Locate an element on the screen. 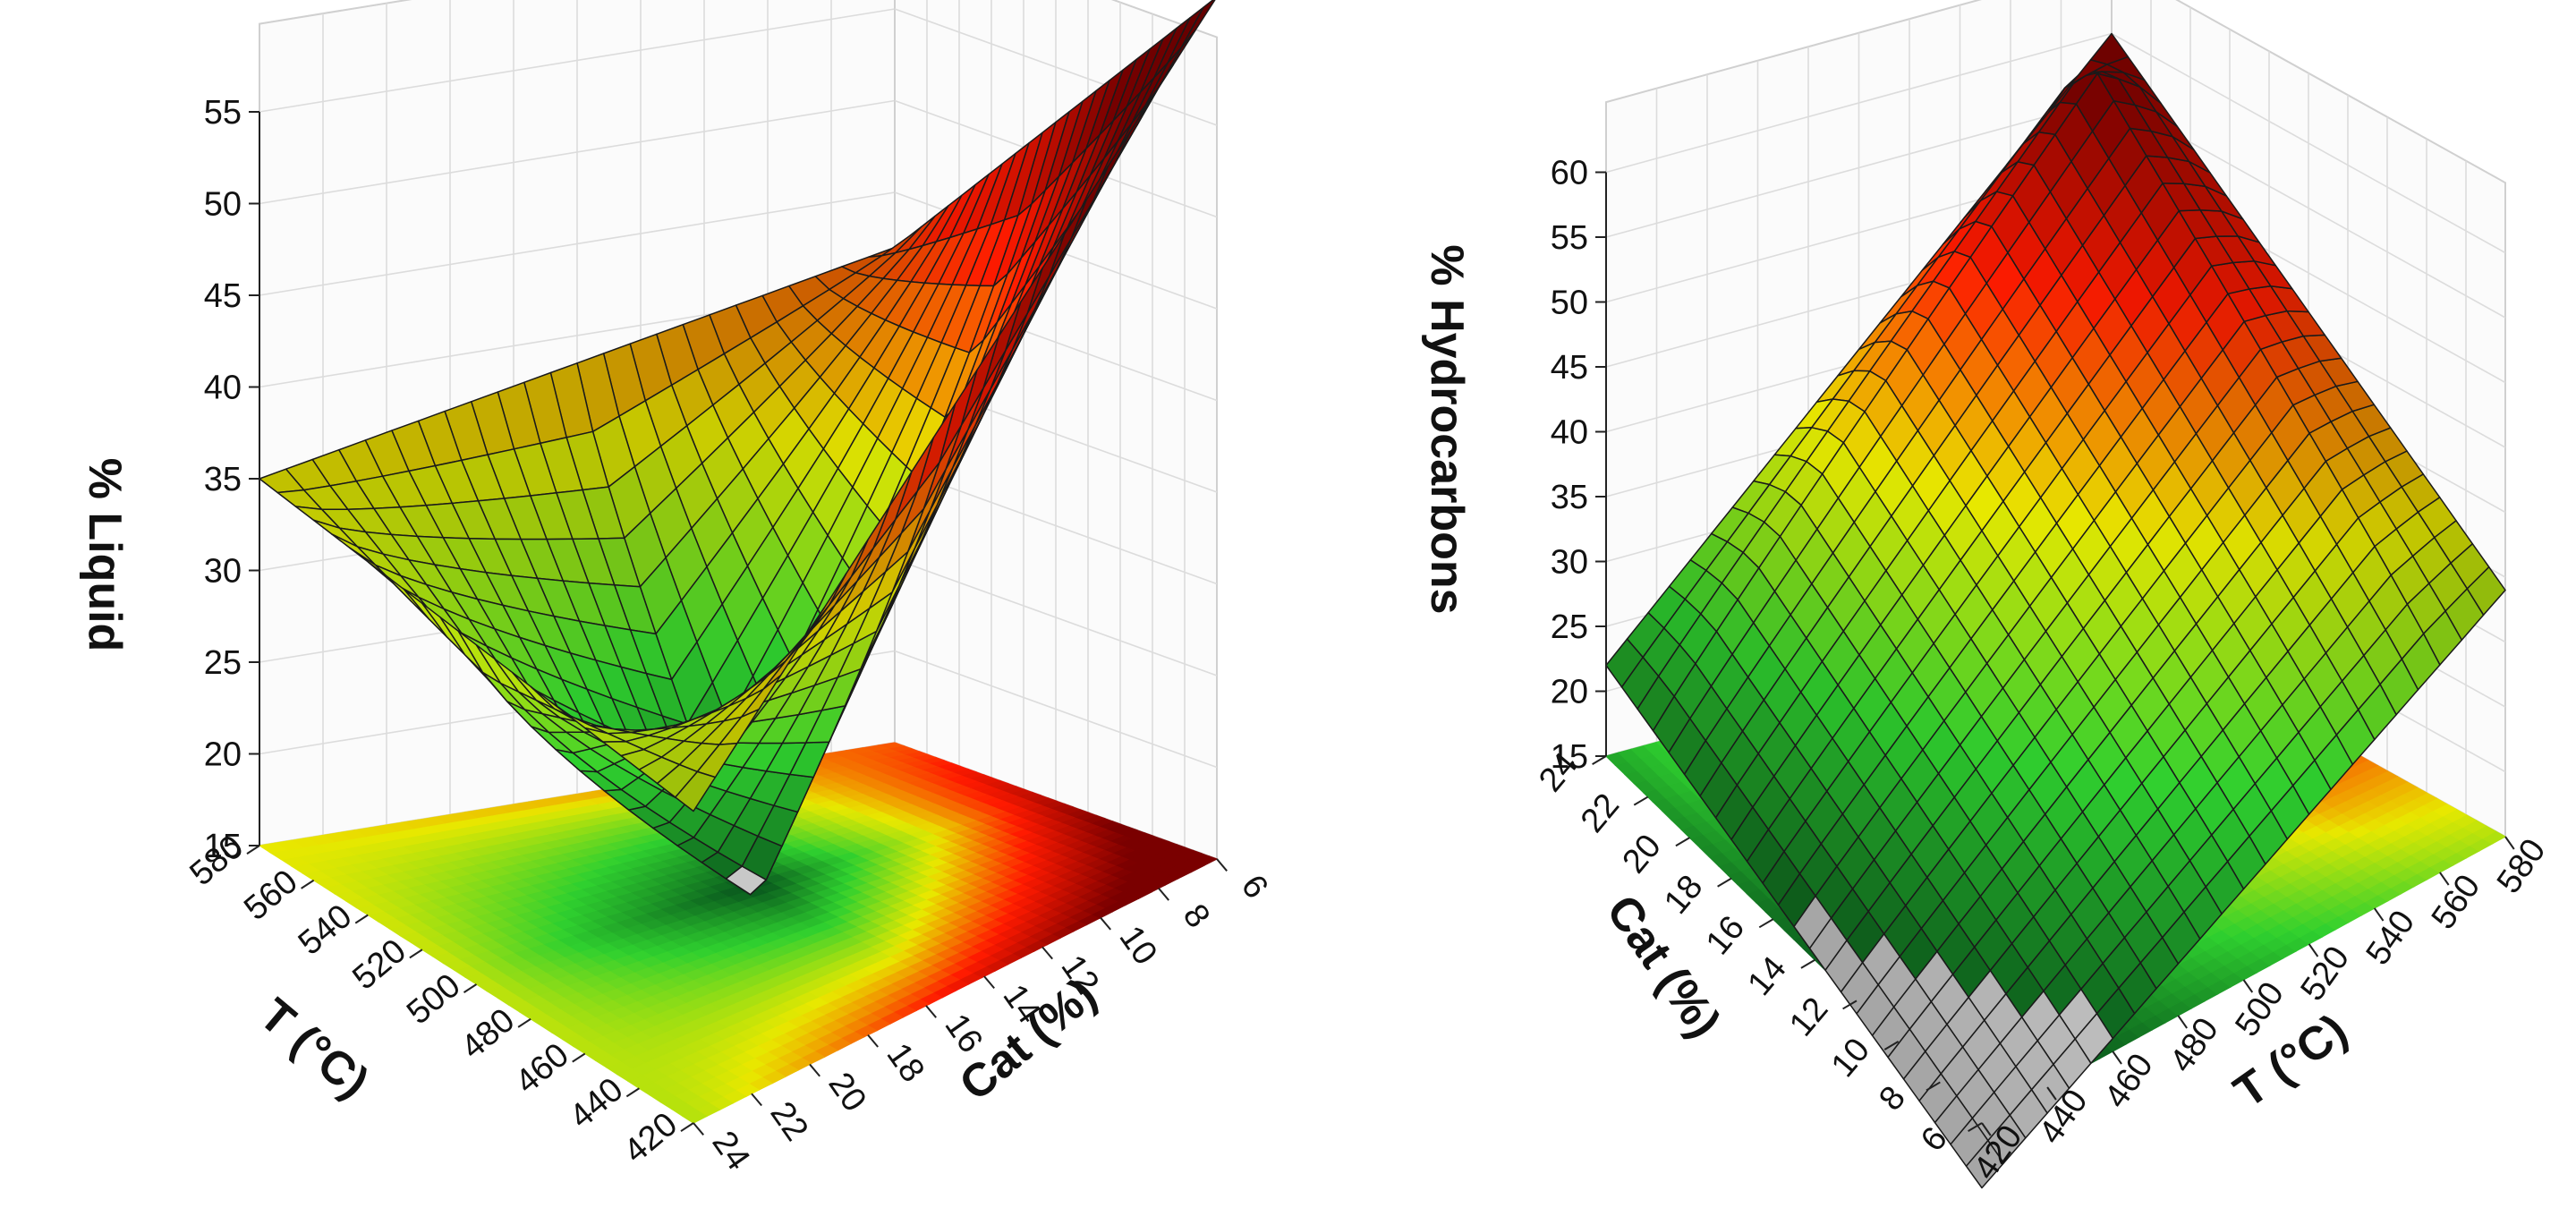  chart-0-z-axis-title: % Liquid is located at coordinates (105, 555).